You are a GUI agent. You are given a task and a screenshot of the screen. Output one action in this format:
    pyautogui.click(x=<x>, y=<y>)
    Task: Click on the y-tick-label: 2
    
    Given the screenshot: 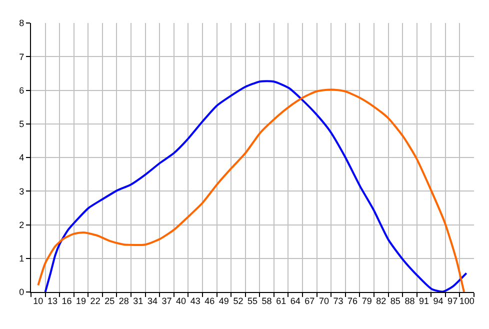 What is the action you would take?
    pyautogui.click(x=21, y=225)
    